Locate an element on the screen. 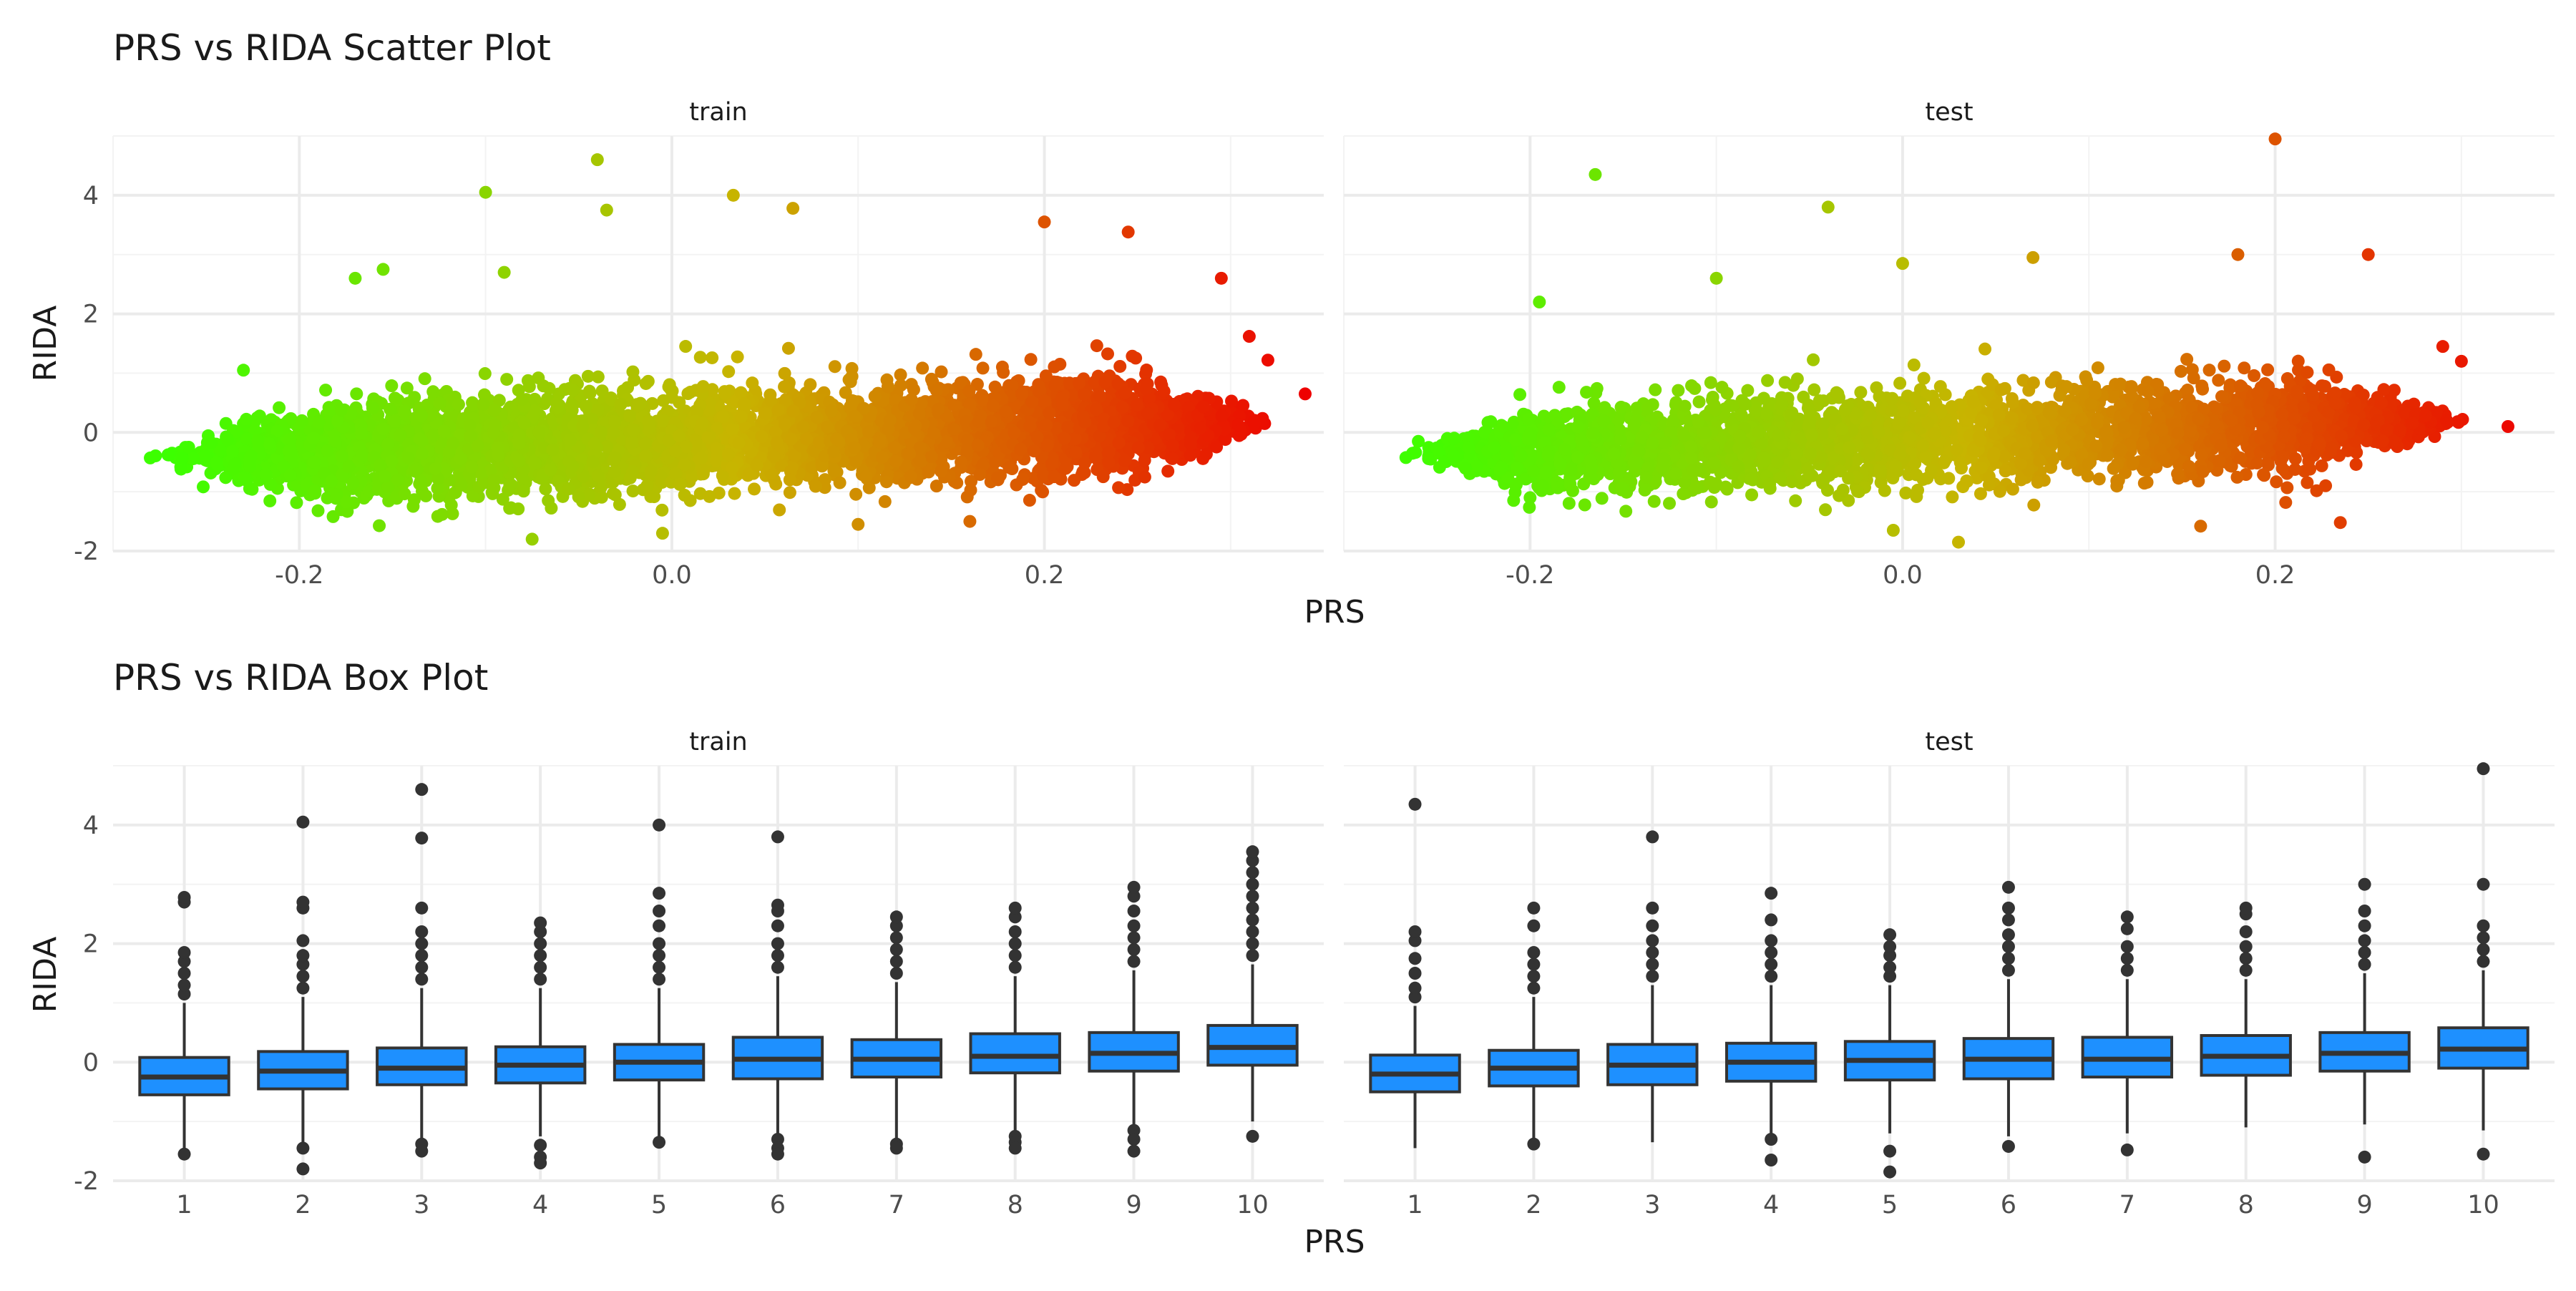 This screenshot has height=1291, width=2576. box-x-title: PRS is located at coordinates (1334, 1242).